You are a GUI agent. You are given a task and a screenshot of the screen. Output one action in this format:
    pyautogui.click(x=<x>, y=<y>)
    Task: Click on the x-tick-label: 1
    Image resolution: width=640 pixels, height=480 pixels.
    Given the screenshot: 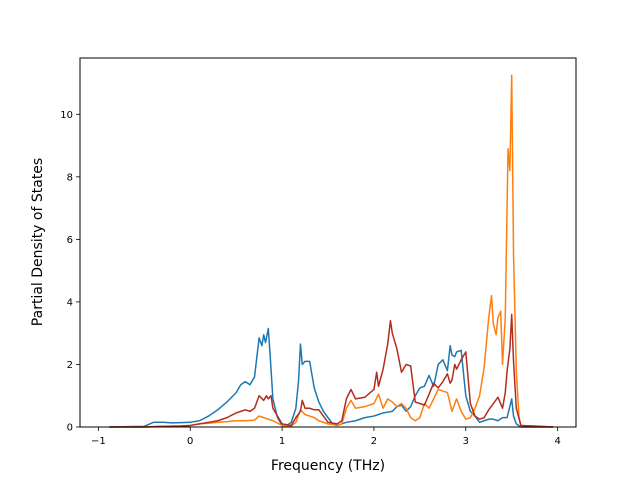 What is the action you would take?
    pyautogui.click(x=282, y=441)
    